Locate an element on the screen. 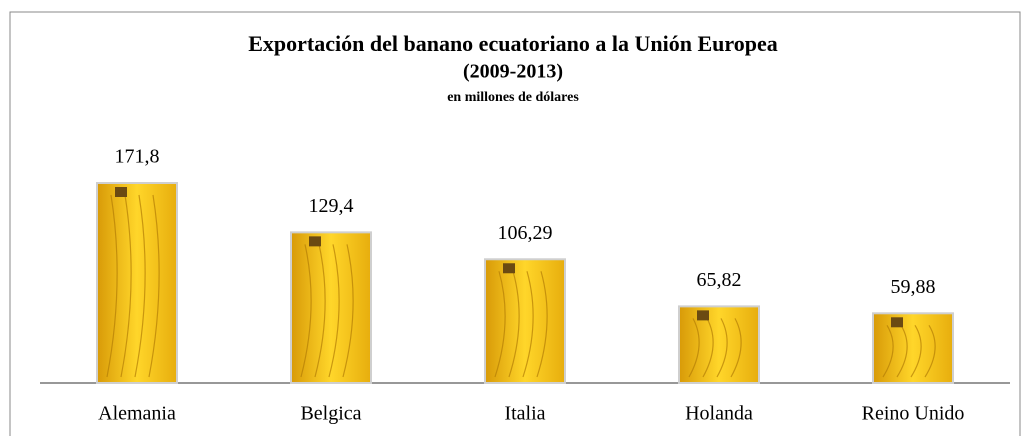 The width and height of the screenshot is (1026, 436). x-tick-label: Alemania is located at coordinates (137, 414).